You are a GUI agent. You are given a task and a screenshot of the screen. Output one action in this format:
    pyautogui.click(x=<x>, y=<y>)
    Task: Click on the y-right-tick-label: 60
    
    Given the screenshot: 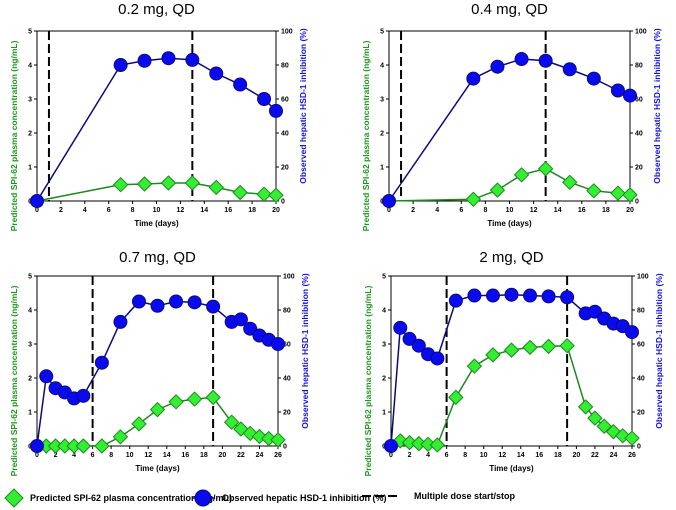 What is the action you would take?
    pyautogui.click(x=641, y=345)
    